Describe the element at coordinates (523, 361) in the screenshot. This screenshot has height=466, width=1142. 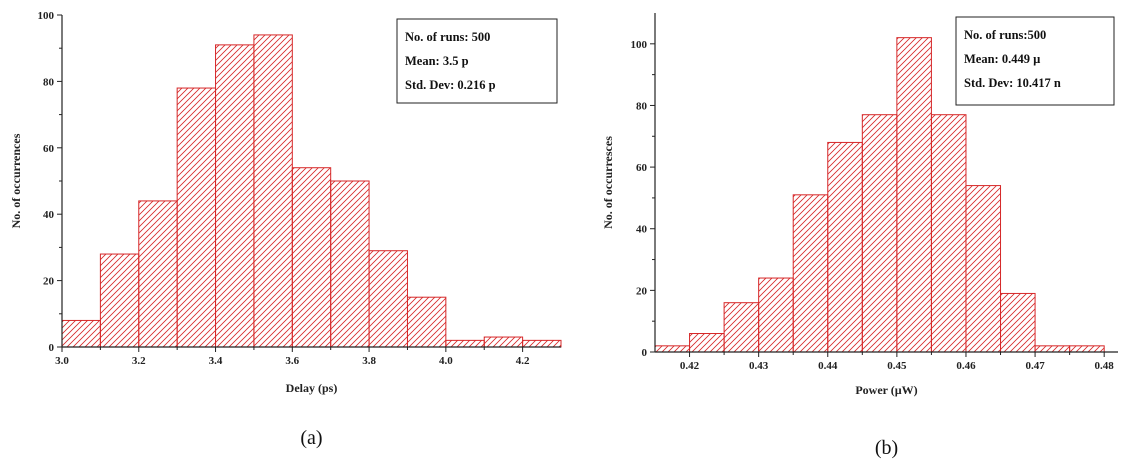
I see `x-tick-label: 4.2` at that location.